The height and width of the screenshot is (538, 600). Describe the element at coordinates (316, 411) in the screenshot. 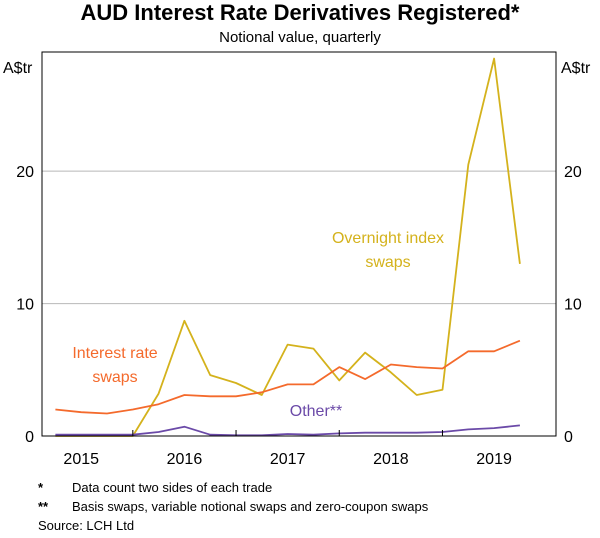

I see `series-label-other: Other**` at that location.